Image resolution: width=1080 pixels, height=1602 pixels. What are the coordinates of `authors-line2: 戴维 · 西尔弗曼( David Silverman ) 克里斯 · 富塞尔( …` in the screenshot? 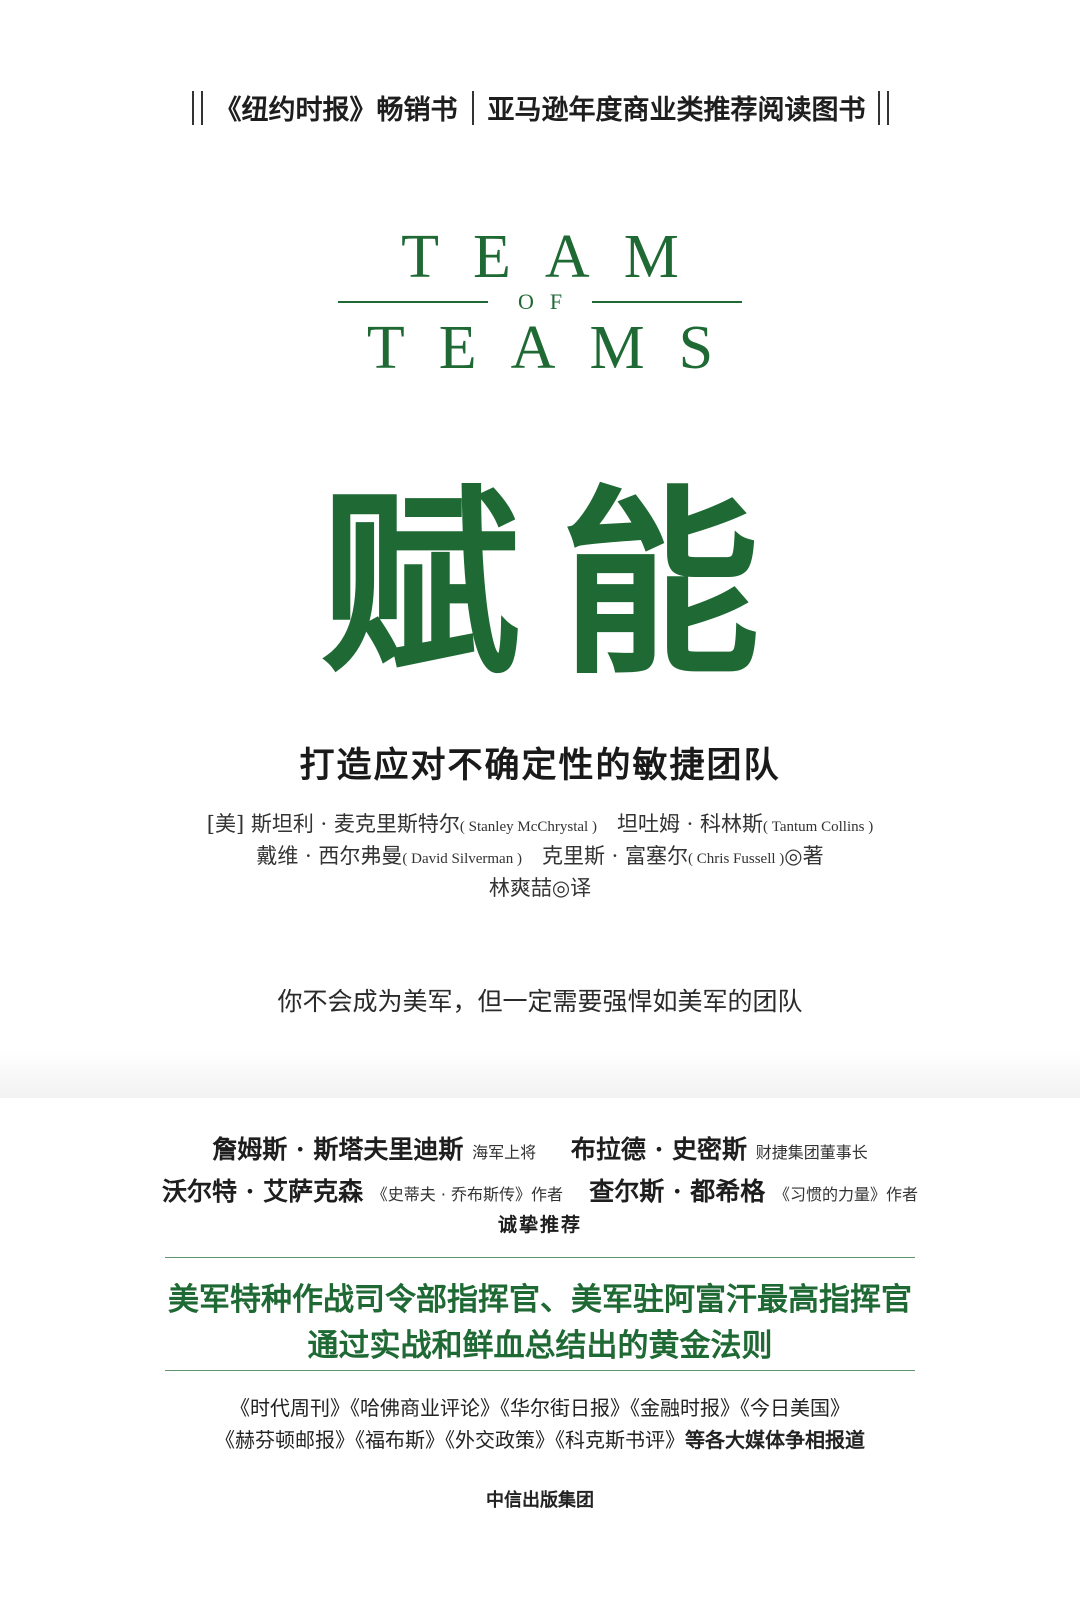 It's located at (540, 855).